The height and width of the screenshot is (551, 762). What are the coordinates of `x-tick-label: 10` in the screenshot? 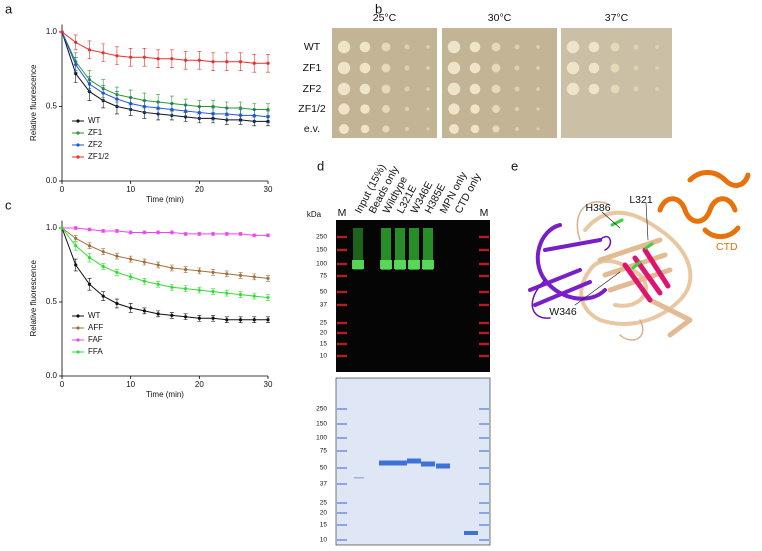 It's located at (130, 189).